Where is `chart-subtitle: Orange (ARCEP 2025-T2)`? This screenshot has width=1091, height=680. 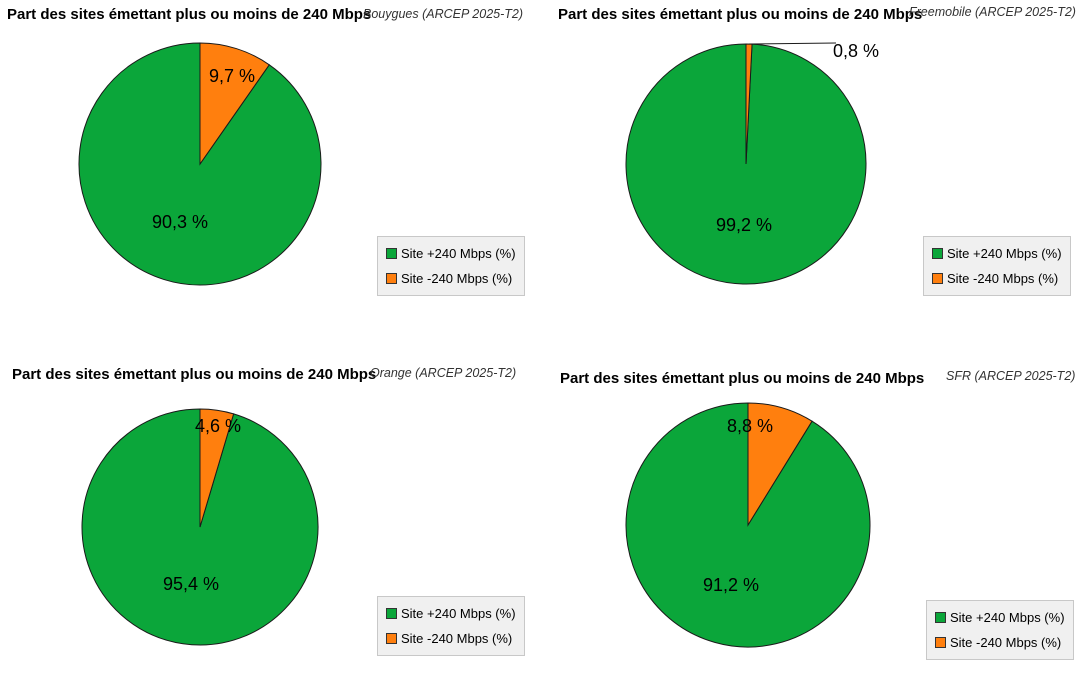 chart-subtitle: Orange (ARCEP 2025-T2) is located at coordinates (443, 373).